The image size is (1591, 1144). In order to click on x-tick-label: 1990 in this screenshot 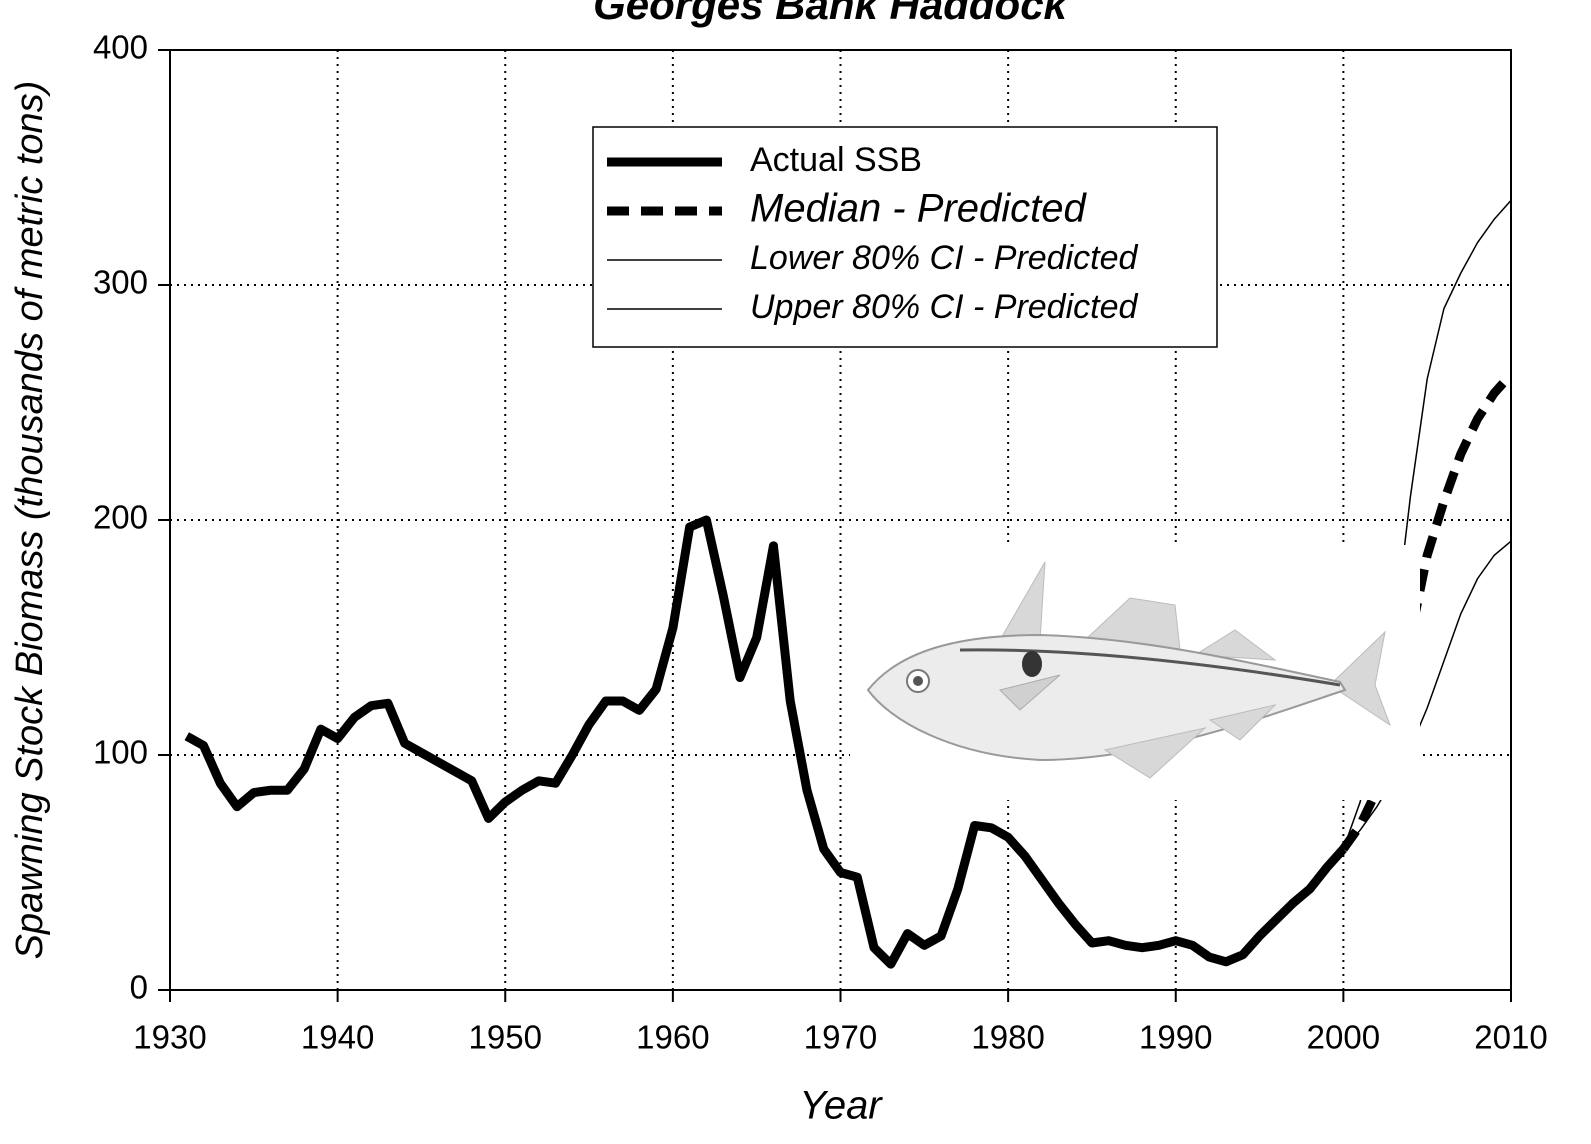, I will do `click(1175, 1037)`.